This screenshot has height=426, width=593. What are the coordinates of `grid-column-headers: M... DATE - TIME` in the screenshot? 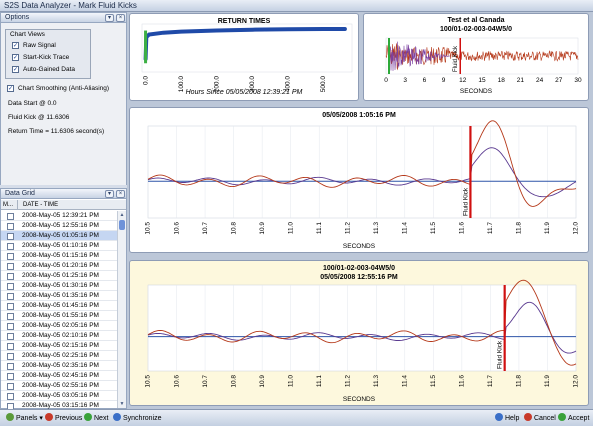 It's located at (63, 205).